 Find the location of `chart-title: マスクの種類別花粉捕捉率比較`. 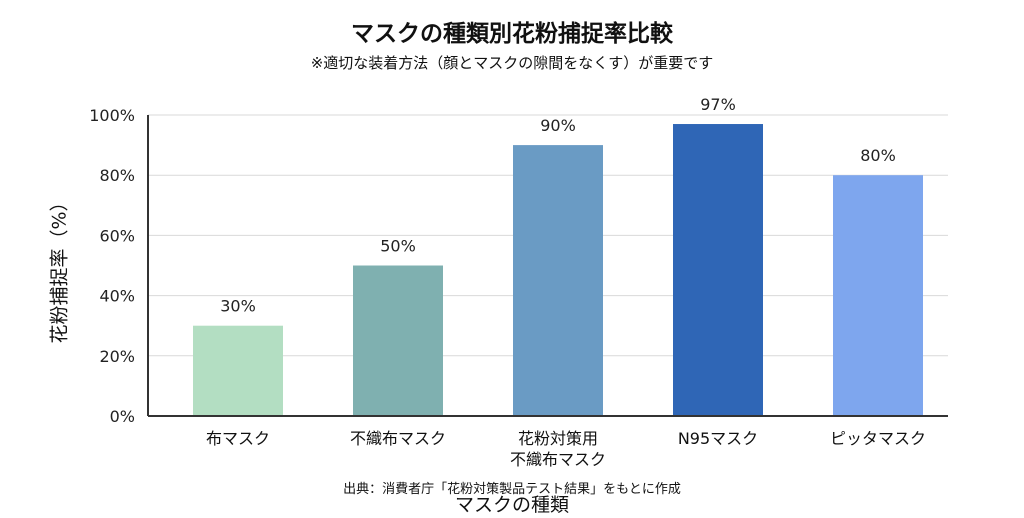

chart-title: マスクの種類別花粉捕捉率比較 is located at coordinates (512, 34).